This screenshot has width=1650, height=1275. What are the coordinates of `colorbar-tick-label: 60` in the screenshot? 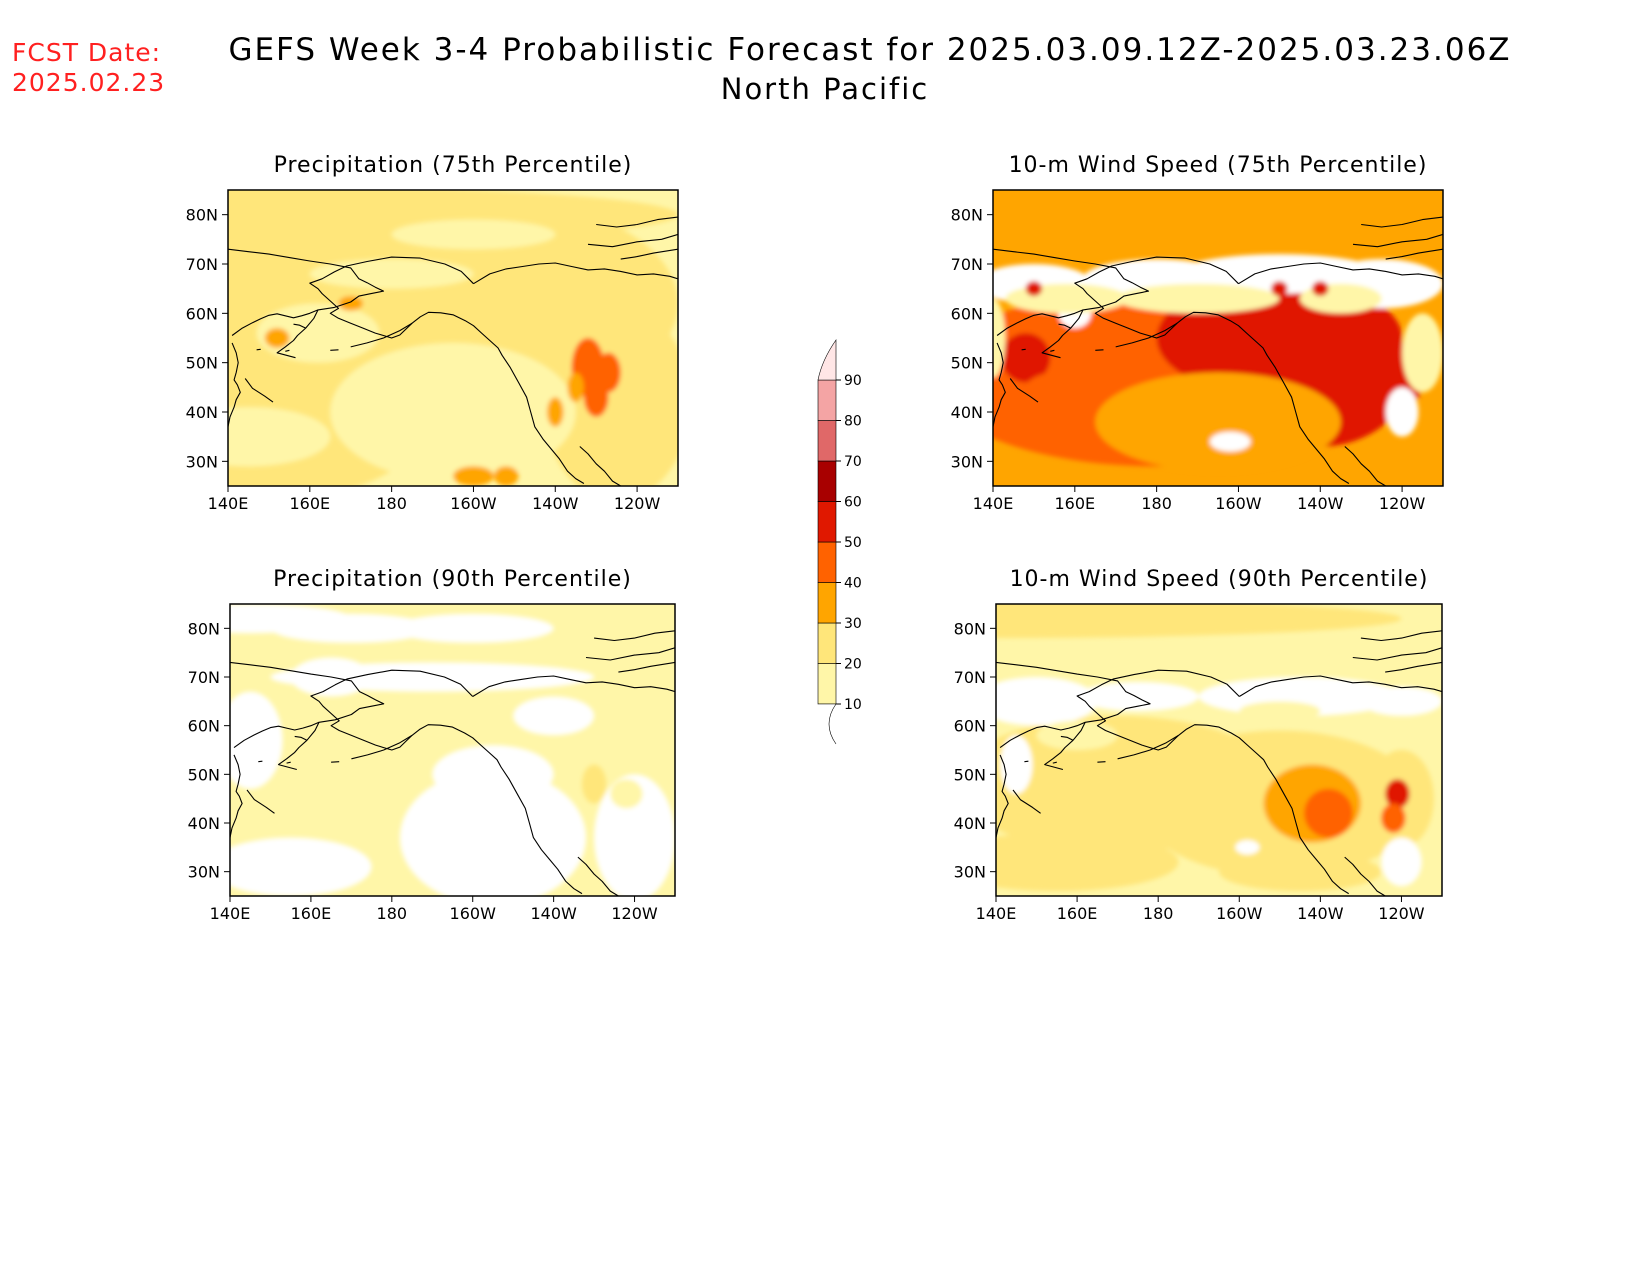 It's located at (853, 503).